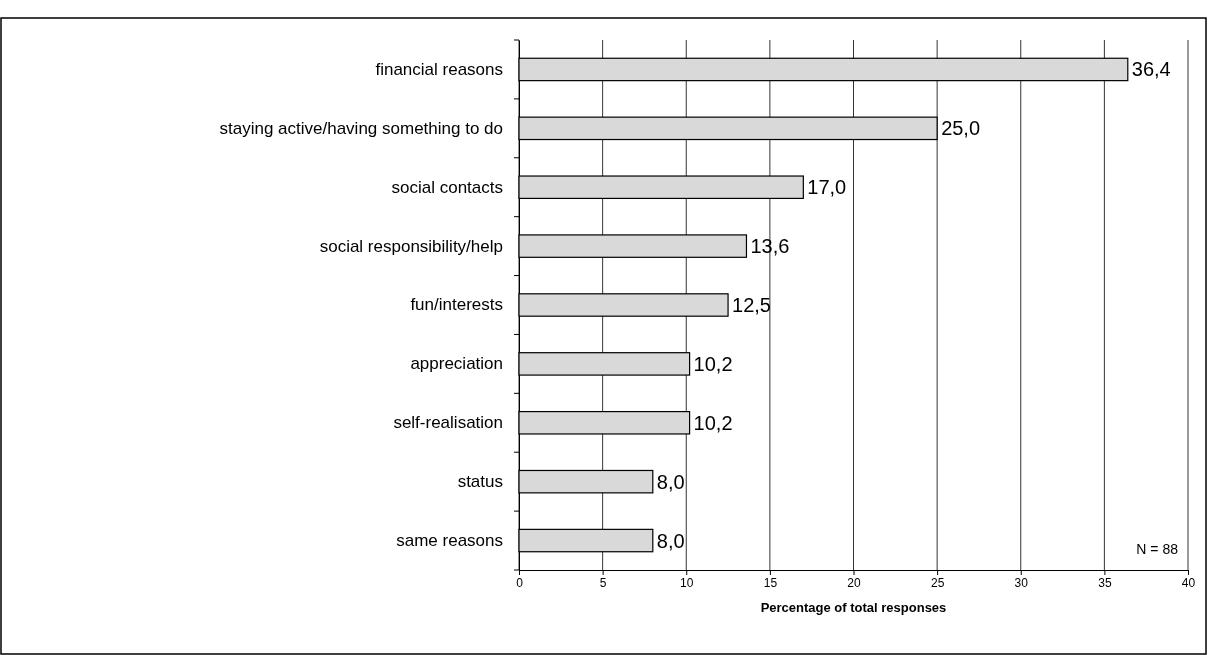  What do you see at coordinates (603, 582) in the screenshot?
I see `x-tick-label: 5` at bounding box center [603, 582].